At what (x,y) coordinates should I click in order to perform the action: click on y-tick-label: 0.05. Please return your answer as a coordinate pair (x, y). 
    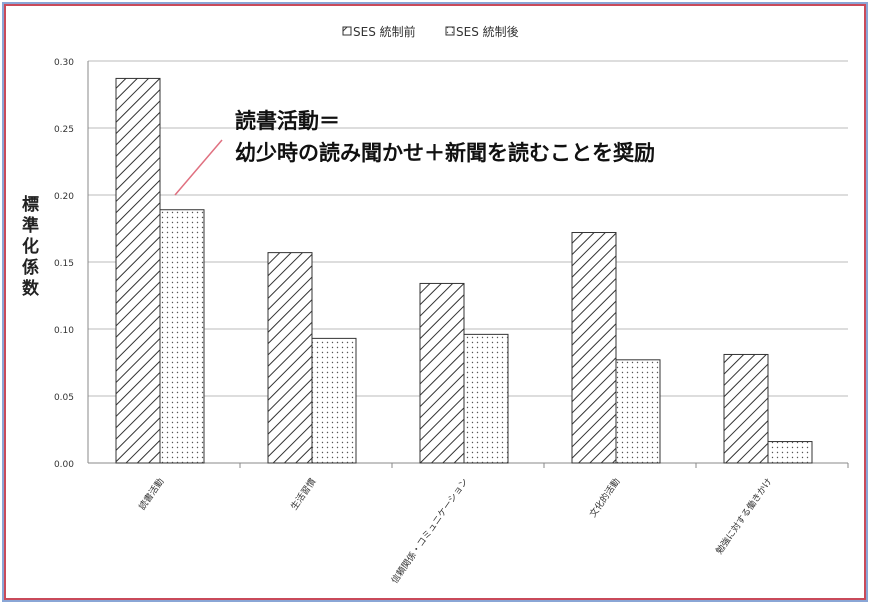
    Looking at the image, I should click on (64, 398).